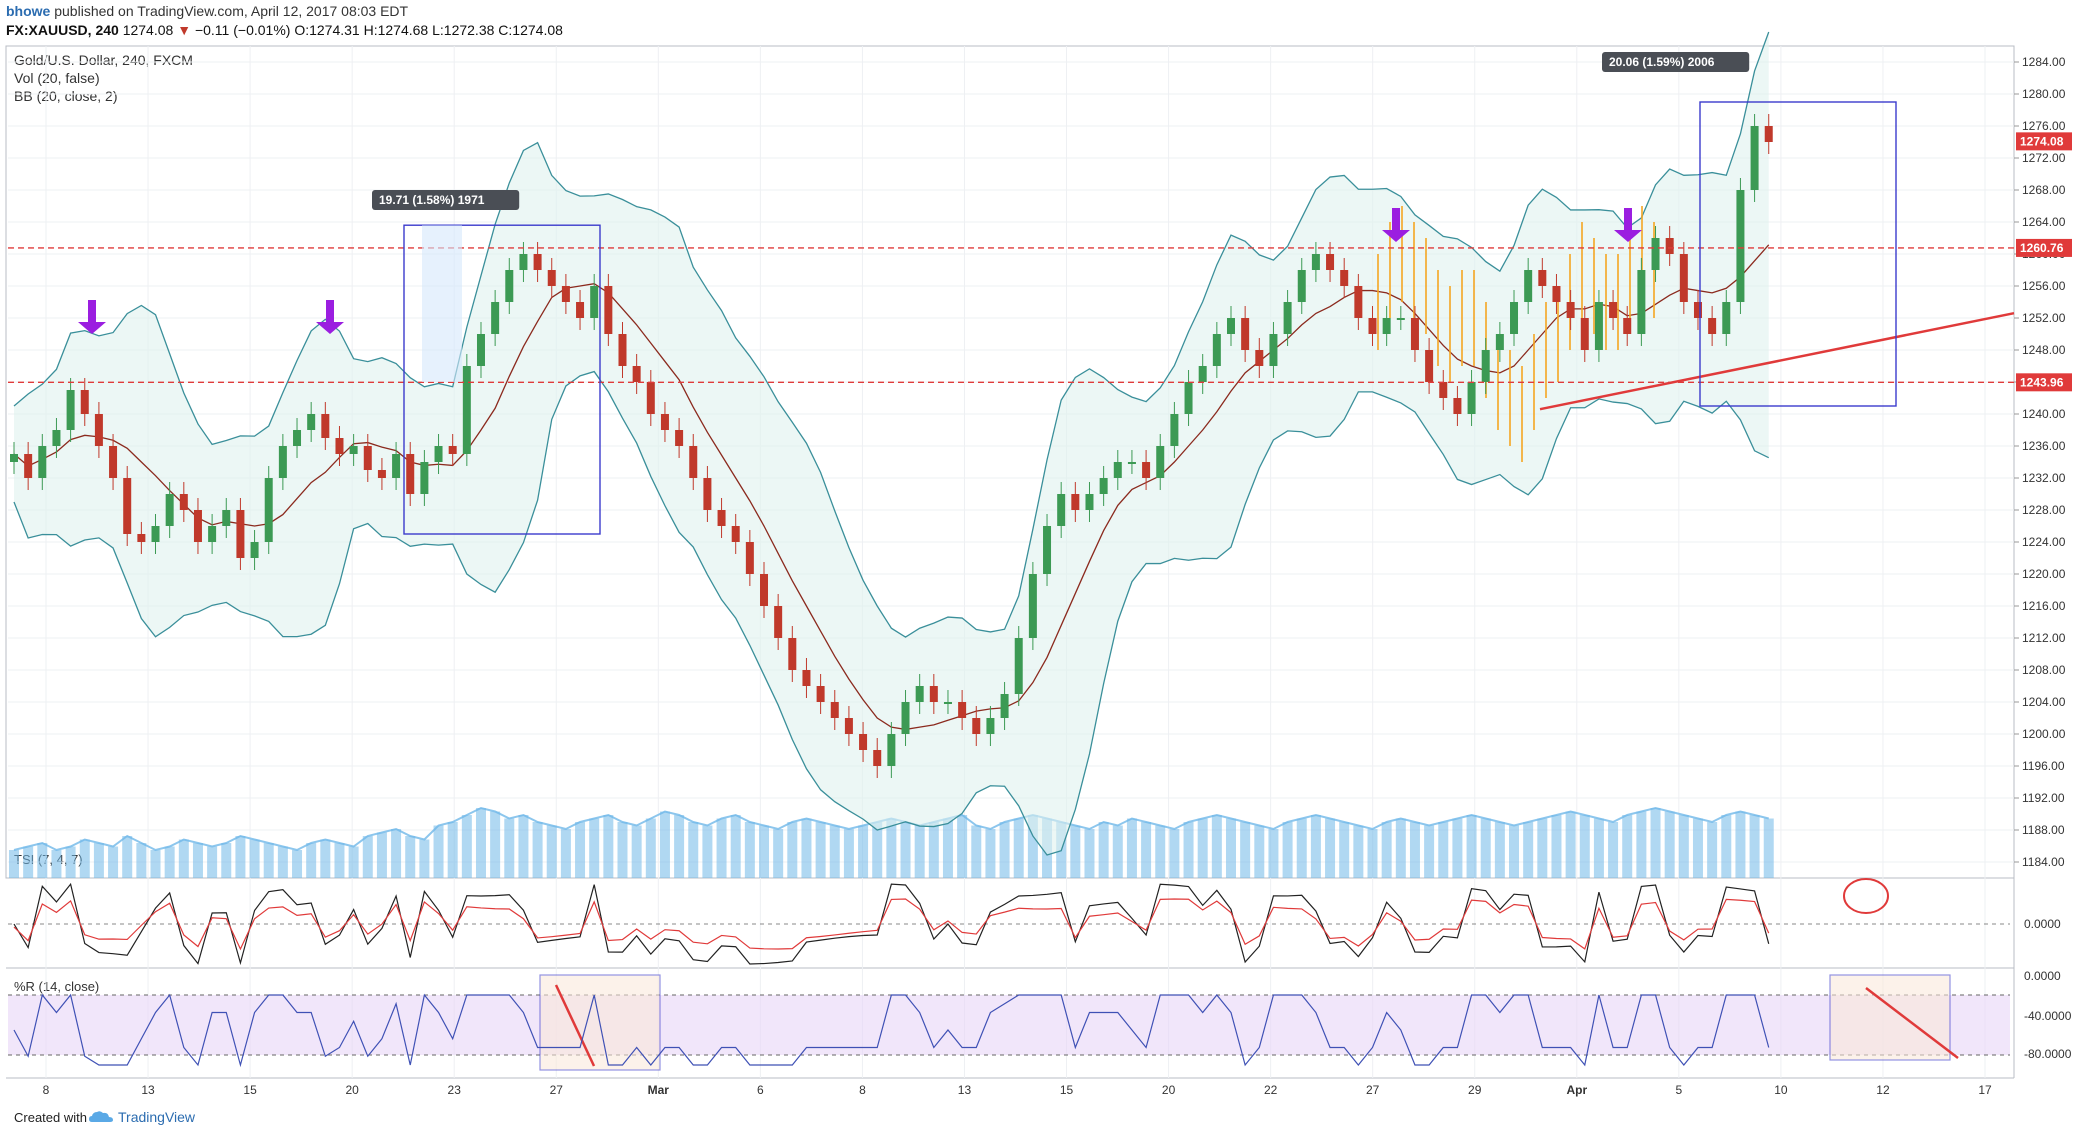 Image resolution: width=2076 pixels, height=1134 pixels. What do you see at coordinates (2043, 766) in the screenshot?
I see `price-tick-label: 1196.00` at bounding box center [2043, 766].